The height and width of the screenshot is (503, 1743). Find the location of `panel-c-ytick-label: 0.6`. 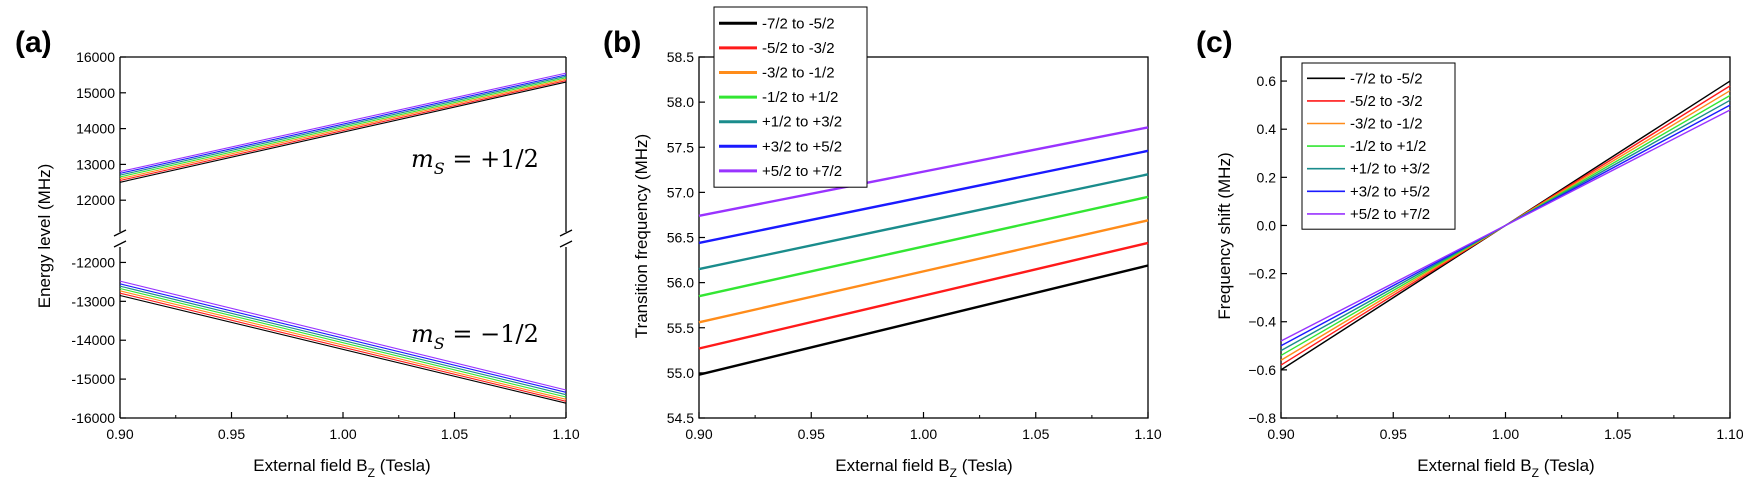

panel-c-ytick-label: 0.6 is located at coordinates (1267, 81).